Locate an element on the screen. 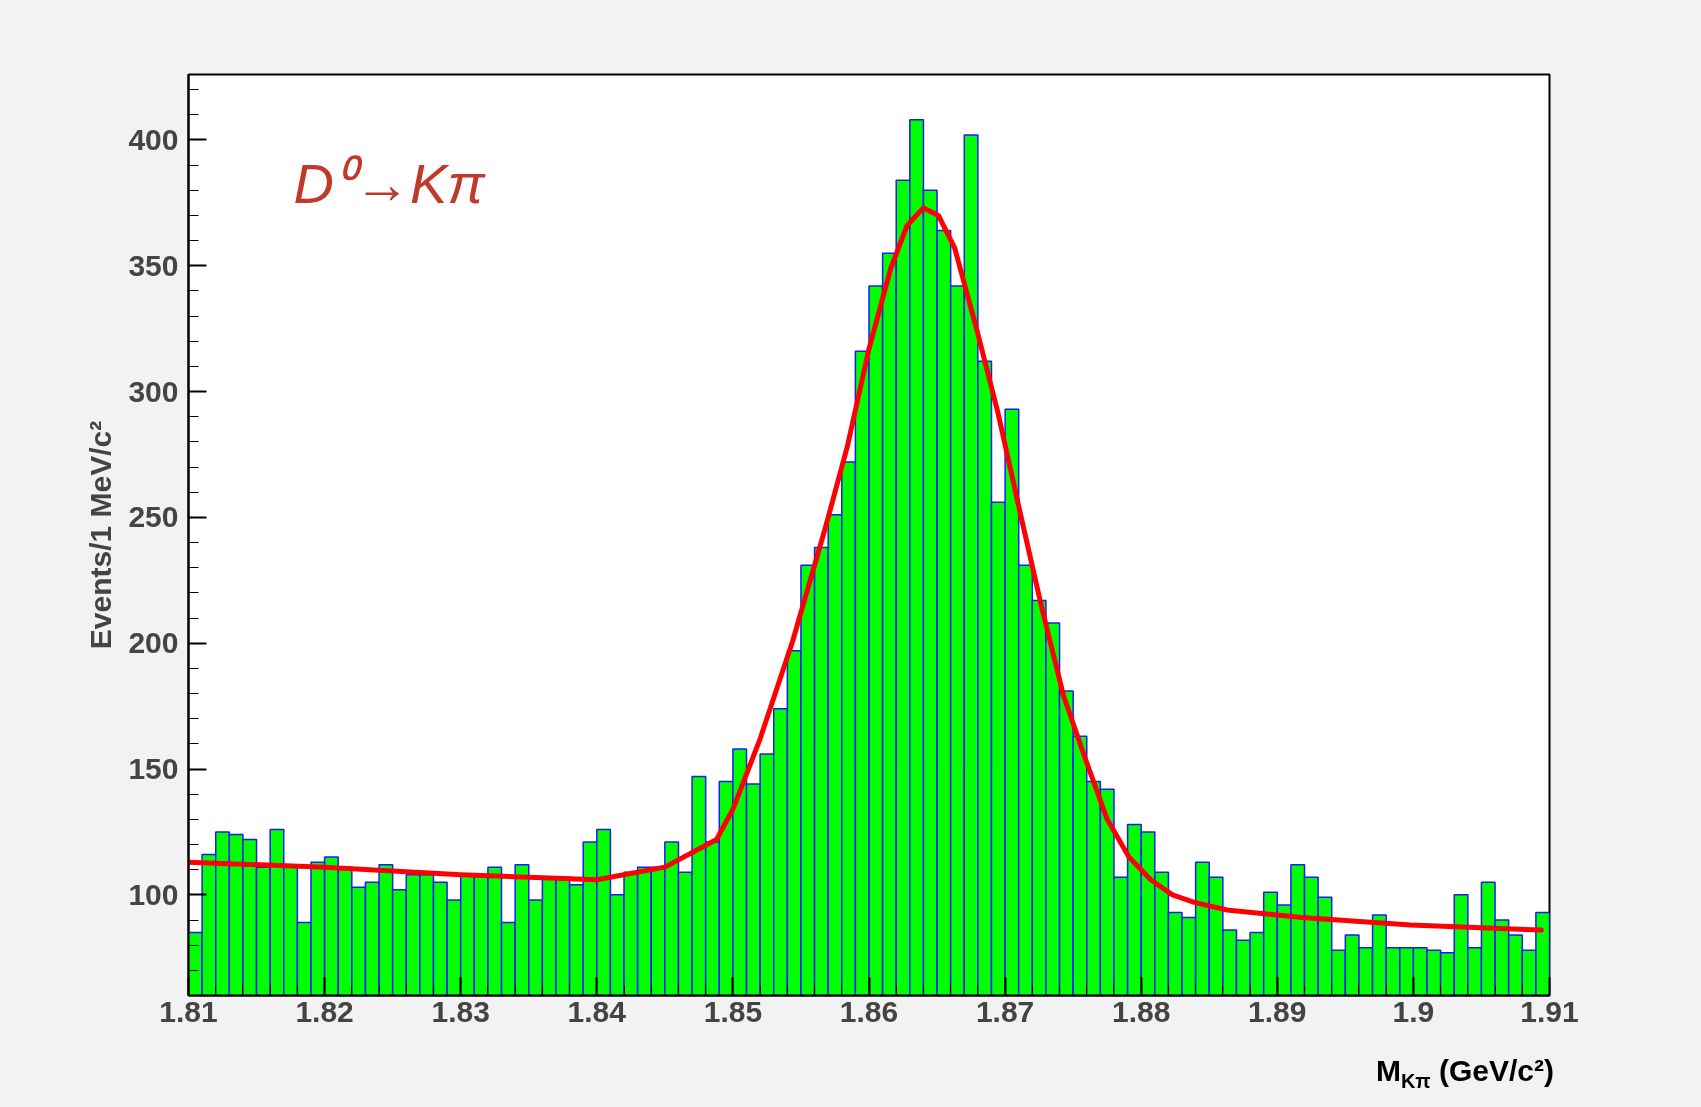  x-tick-label: 1.82 is located at coordinates (324, 1011).